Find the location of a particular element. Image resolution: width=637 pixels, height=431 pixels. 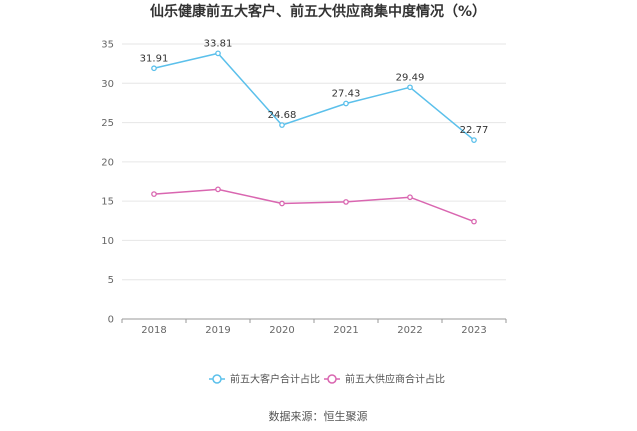

x-tick-label: 2019 is located at coordinates (217, 330).